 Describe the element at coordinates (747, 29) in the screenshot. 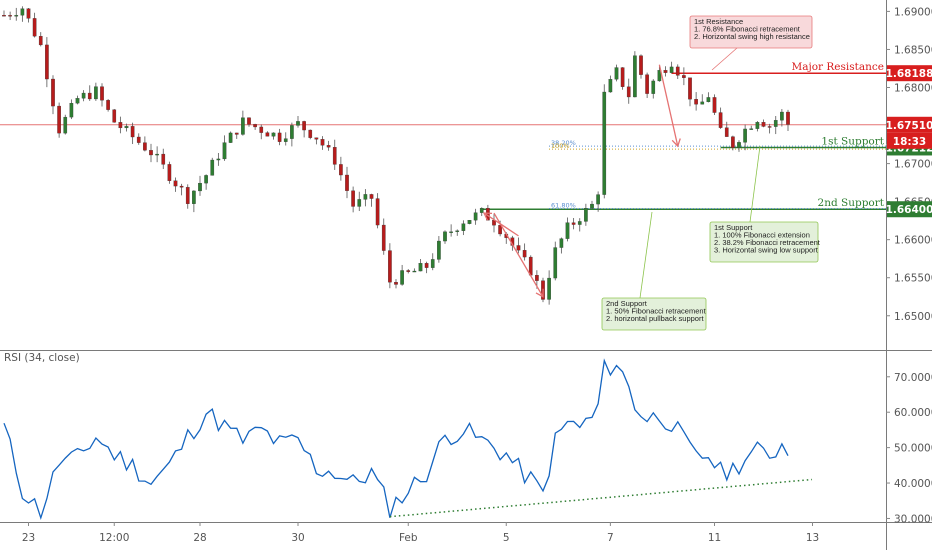

I see `resistance-note-line: 1. 76.8% Fibonacci retracement` at that location.